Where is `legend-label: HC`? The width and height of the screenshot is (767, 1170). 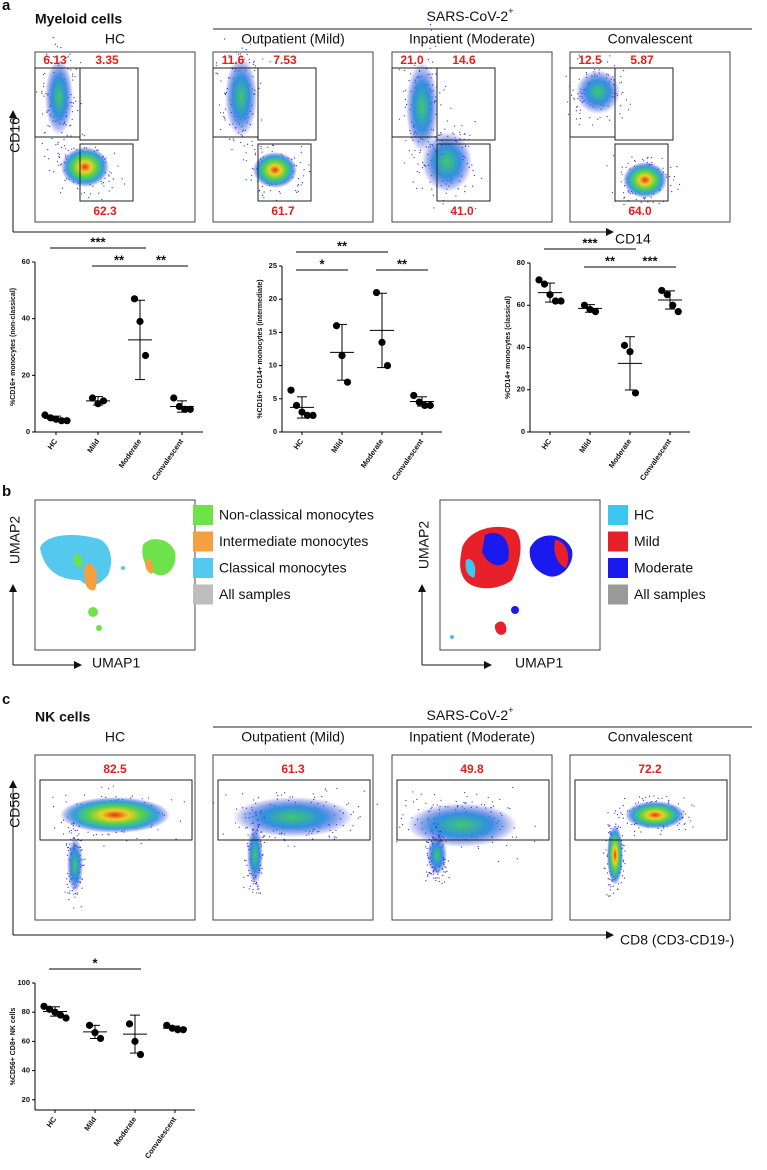
legend-label: HC is located at coordinates (644, 515).